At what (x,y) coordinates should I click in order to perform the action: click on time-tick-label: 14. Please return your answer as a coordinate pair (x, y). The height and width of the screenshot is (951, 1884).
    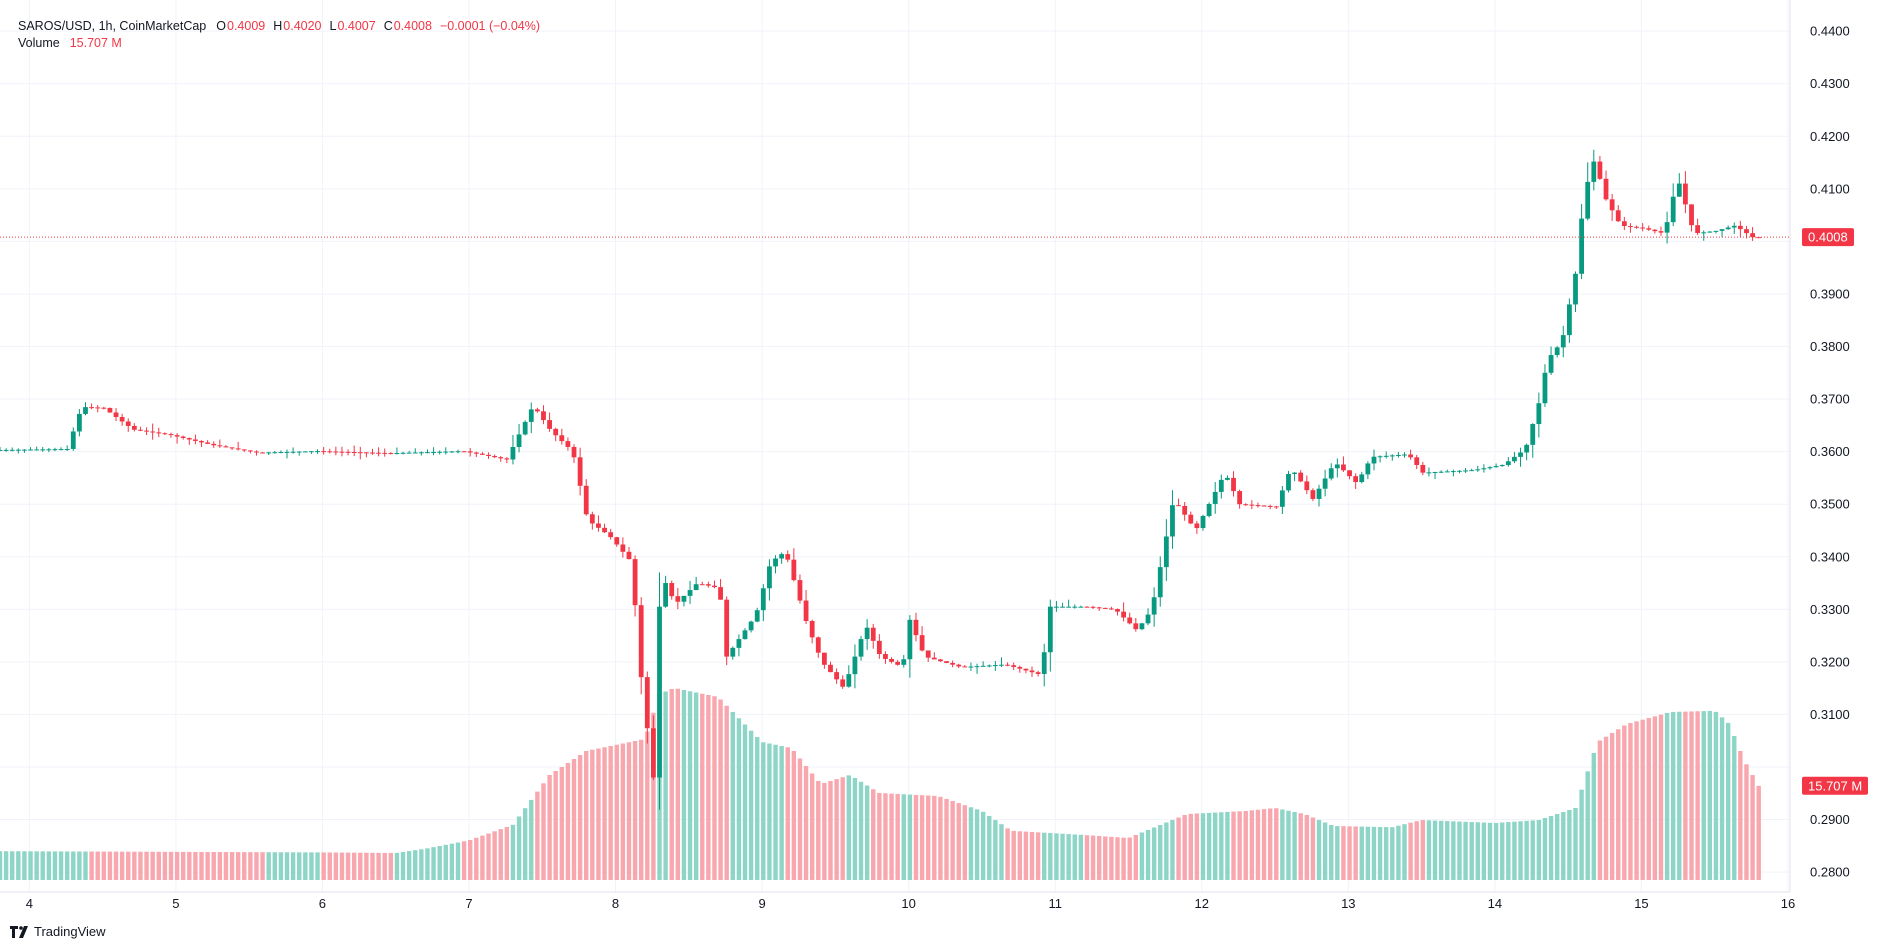
    Looking at the image, I should click on (1495, 903).